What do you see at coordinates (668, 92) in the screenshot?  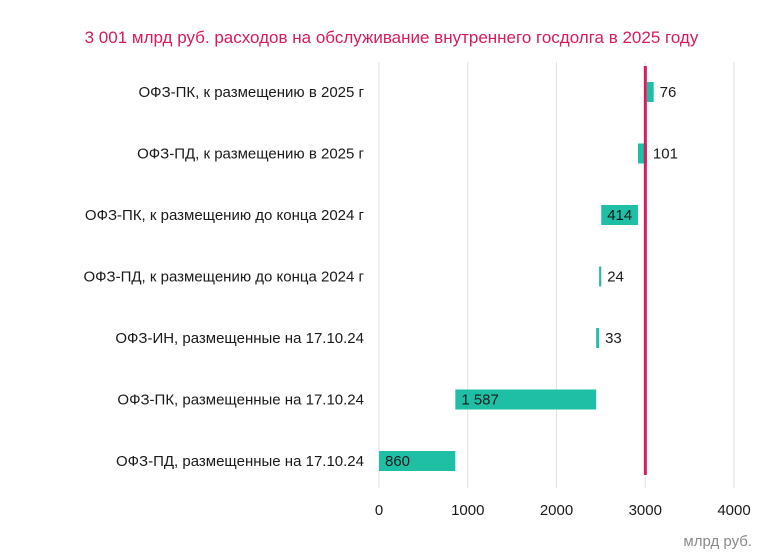 I see `data-label: 76` at bounding box center [668, 92].